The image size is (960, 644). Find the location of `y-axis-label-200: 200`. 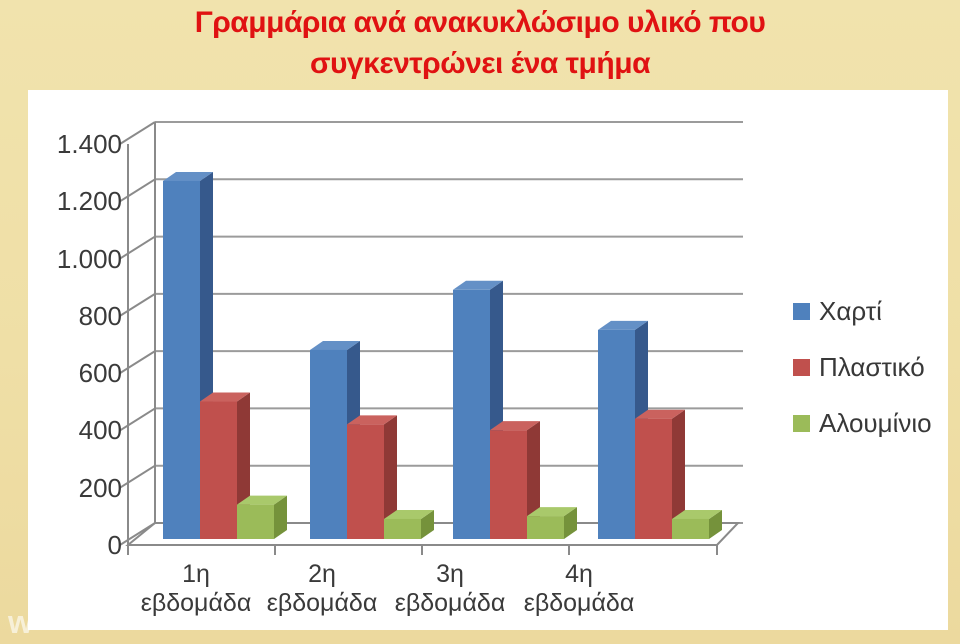

y-axis-label-200: 200 is located at coordinates (100, 487).